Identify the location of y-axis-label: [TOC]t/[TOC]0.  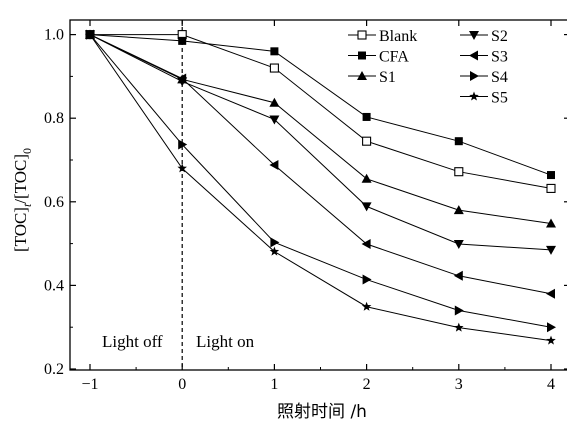
(22, 200).